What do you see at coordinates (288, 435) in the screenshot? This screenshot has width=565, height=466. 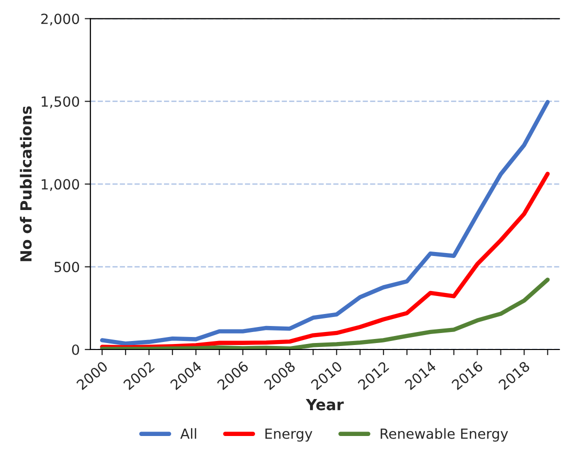 I see `legend-label: Energy` at bounding box center [288, 435].